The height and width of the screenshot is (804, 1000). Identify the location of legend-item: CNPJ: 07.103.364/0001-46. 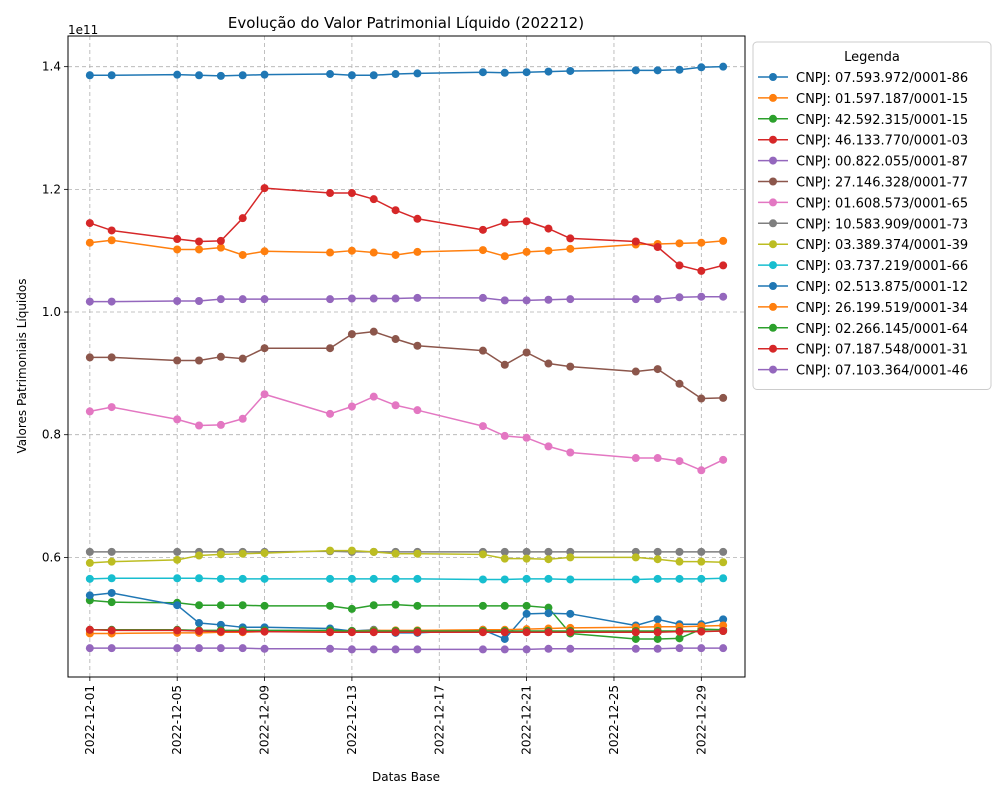
(863, 371).